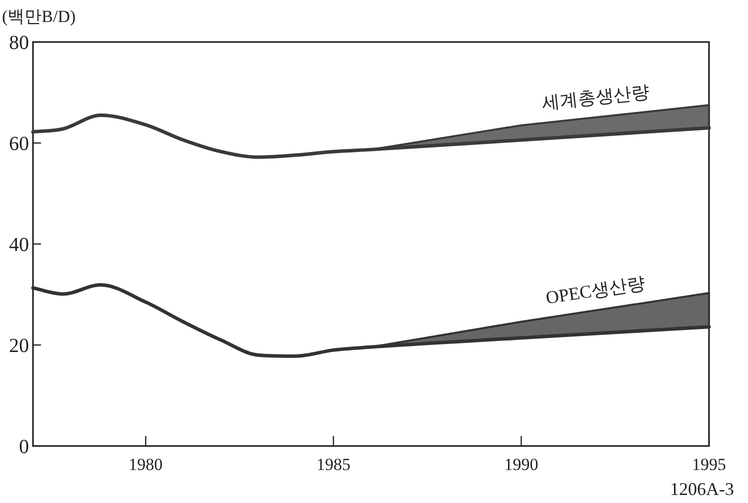 This screenshot has height=503, width=748. I want to click on x-tick-label: 1990, so click(521, 464).